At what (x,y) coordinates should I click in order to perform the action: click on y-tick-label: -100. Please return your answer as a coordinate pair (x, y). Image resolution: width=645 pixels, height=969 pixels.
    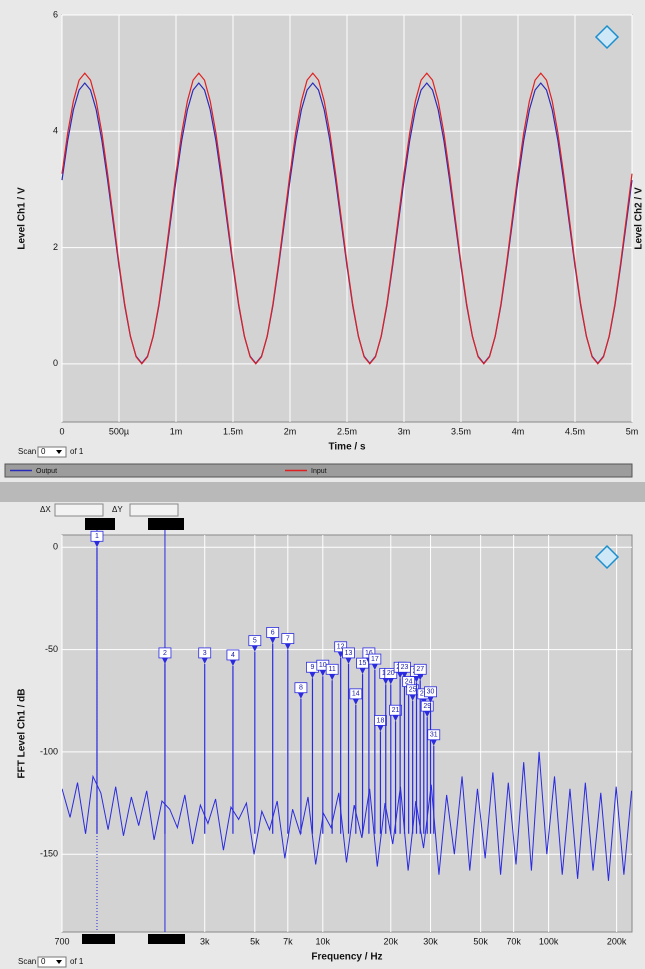
    Looking at the image, I should click on (49, 751).